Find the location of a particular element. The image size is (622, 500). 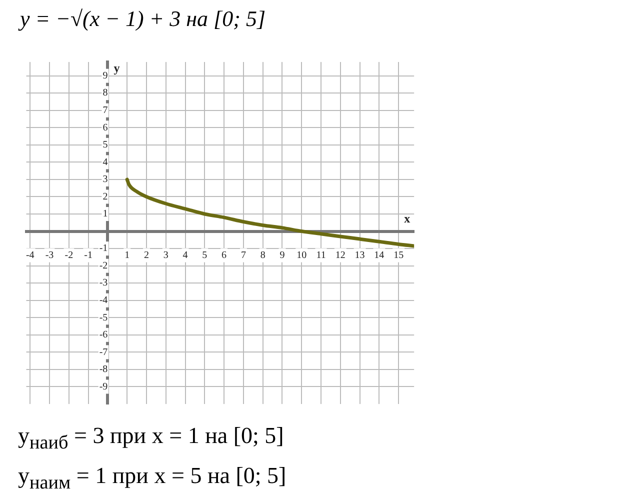

x-tick-label: -4 is located at coordinates (30, 255).